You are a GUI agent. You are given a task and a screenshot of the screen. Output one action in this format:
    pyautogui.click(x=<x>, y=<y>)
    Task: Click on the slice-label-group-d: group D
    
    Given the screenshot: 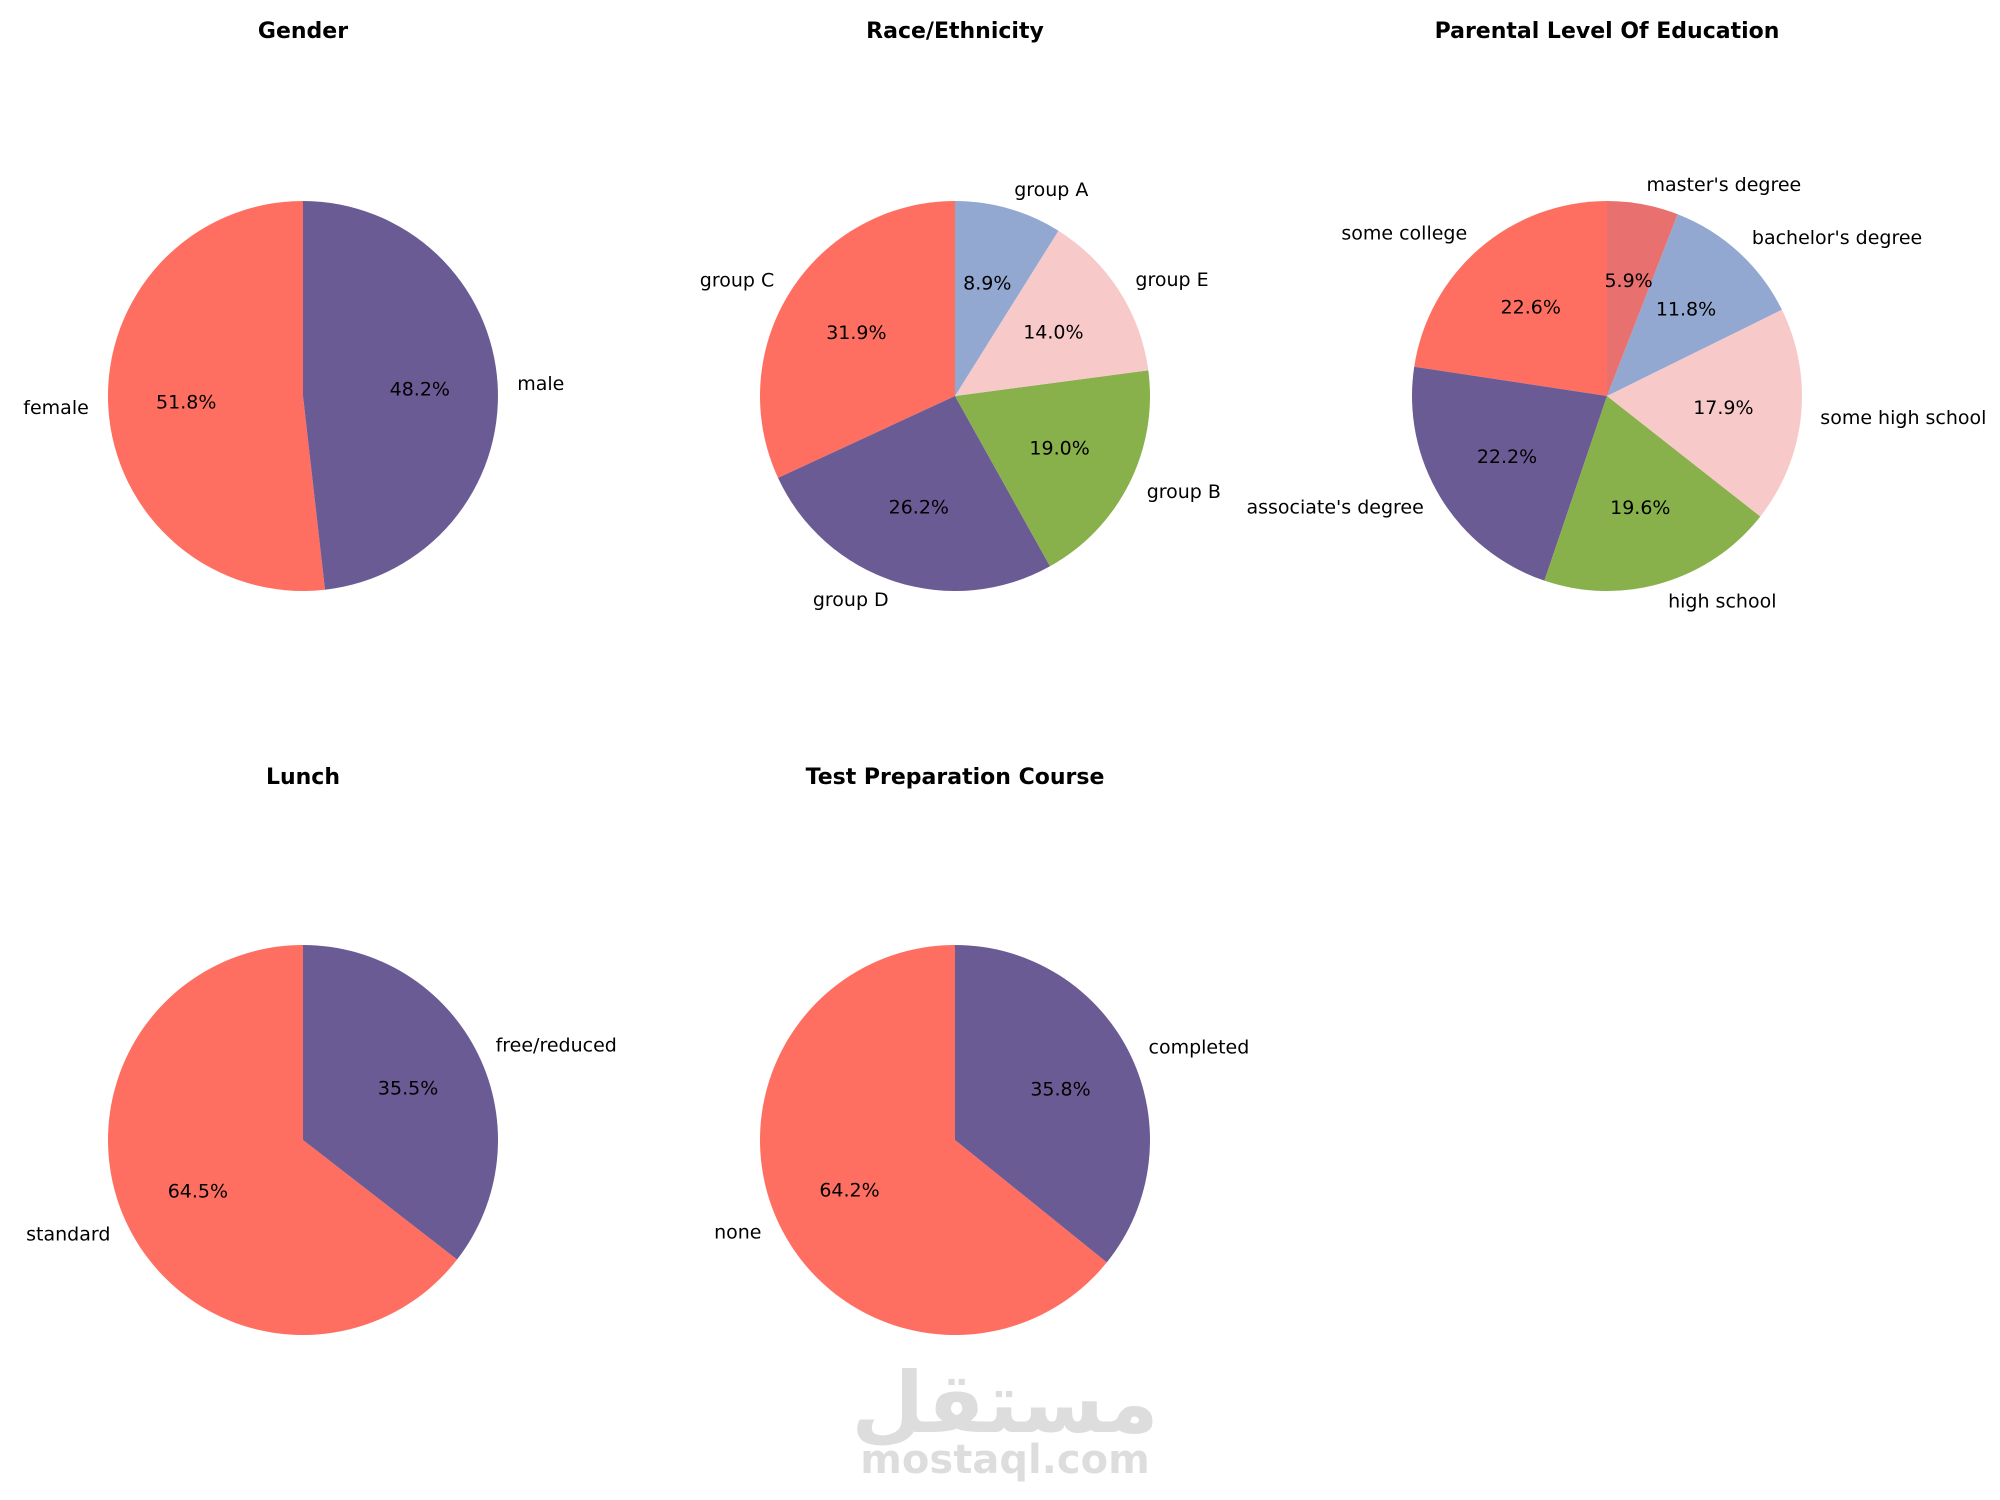 What is the action you would take?
    pyautogui.click(x=851, y=600)
    